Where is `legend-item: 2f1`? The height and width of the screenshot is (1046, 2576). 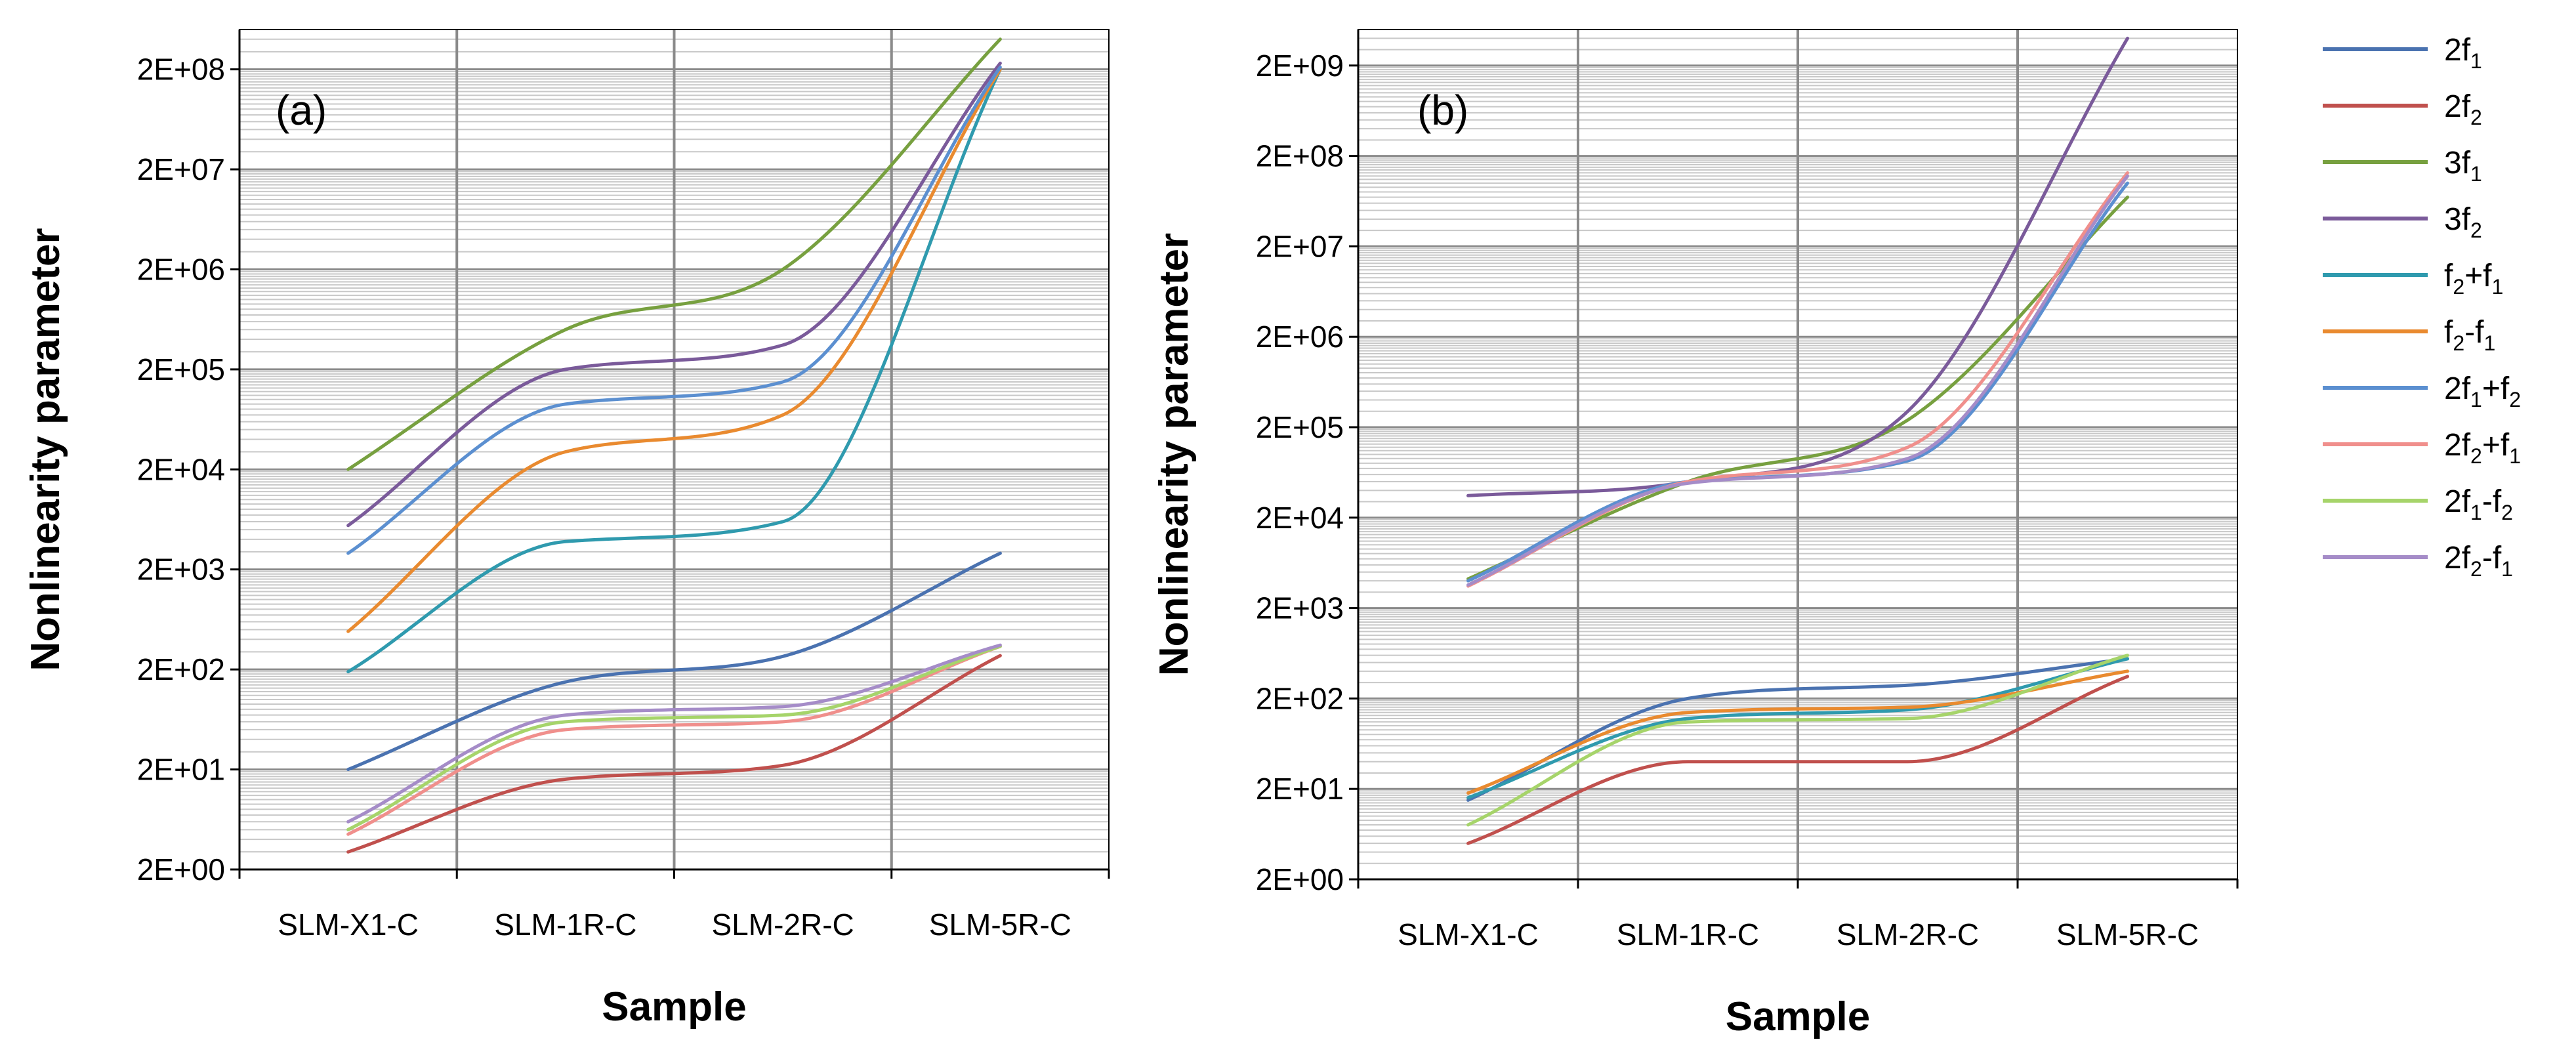
legend-item: 2f1 is located at coordinates (2402, 53).